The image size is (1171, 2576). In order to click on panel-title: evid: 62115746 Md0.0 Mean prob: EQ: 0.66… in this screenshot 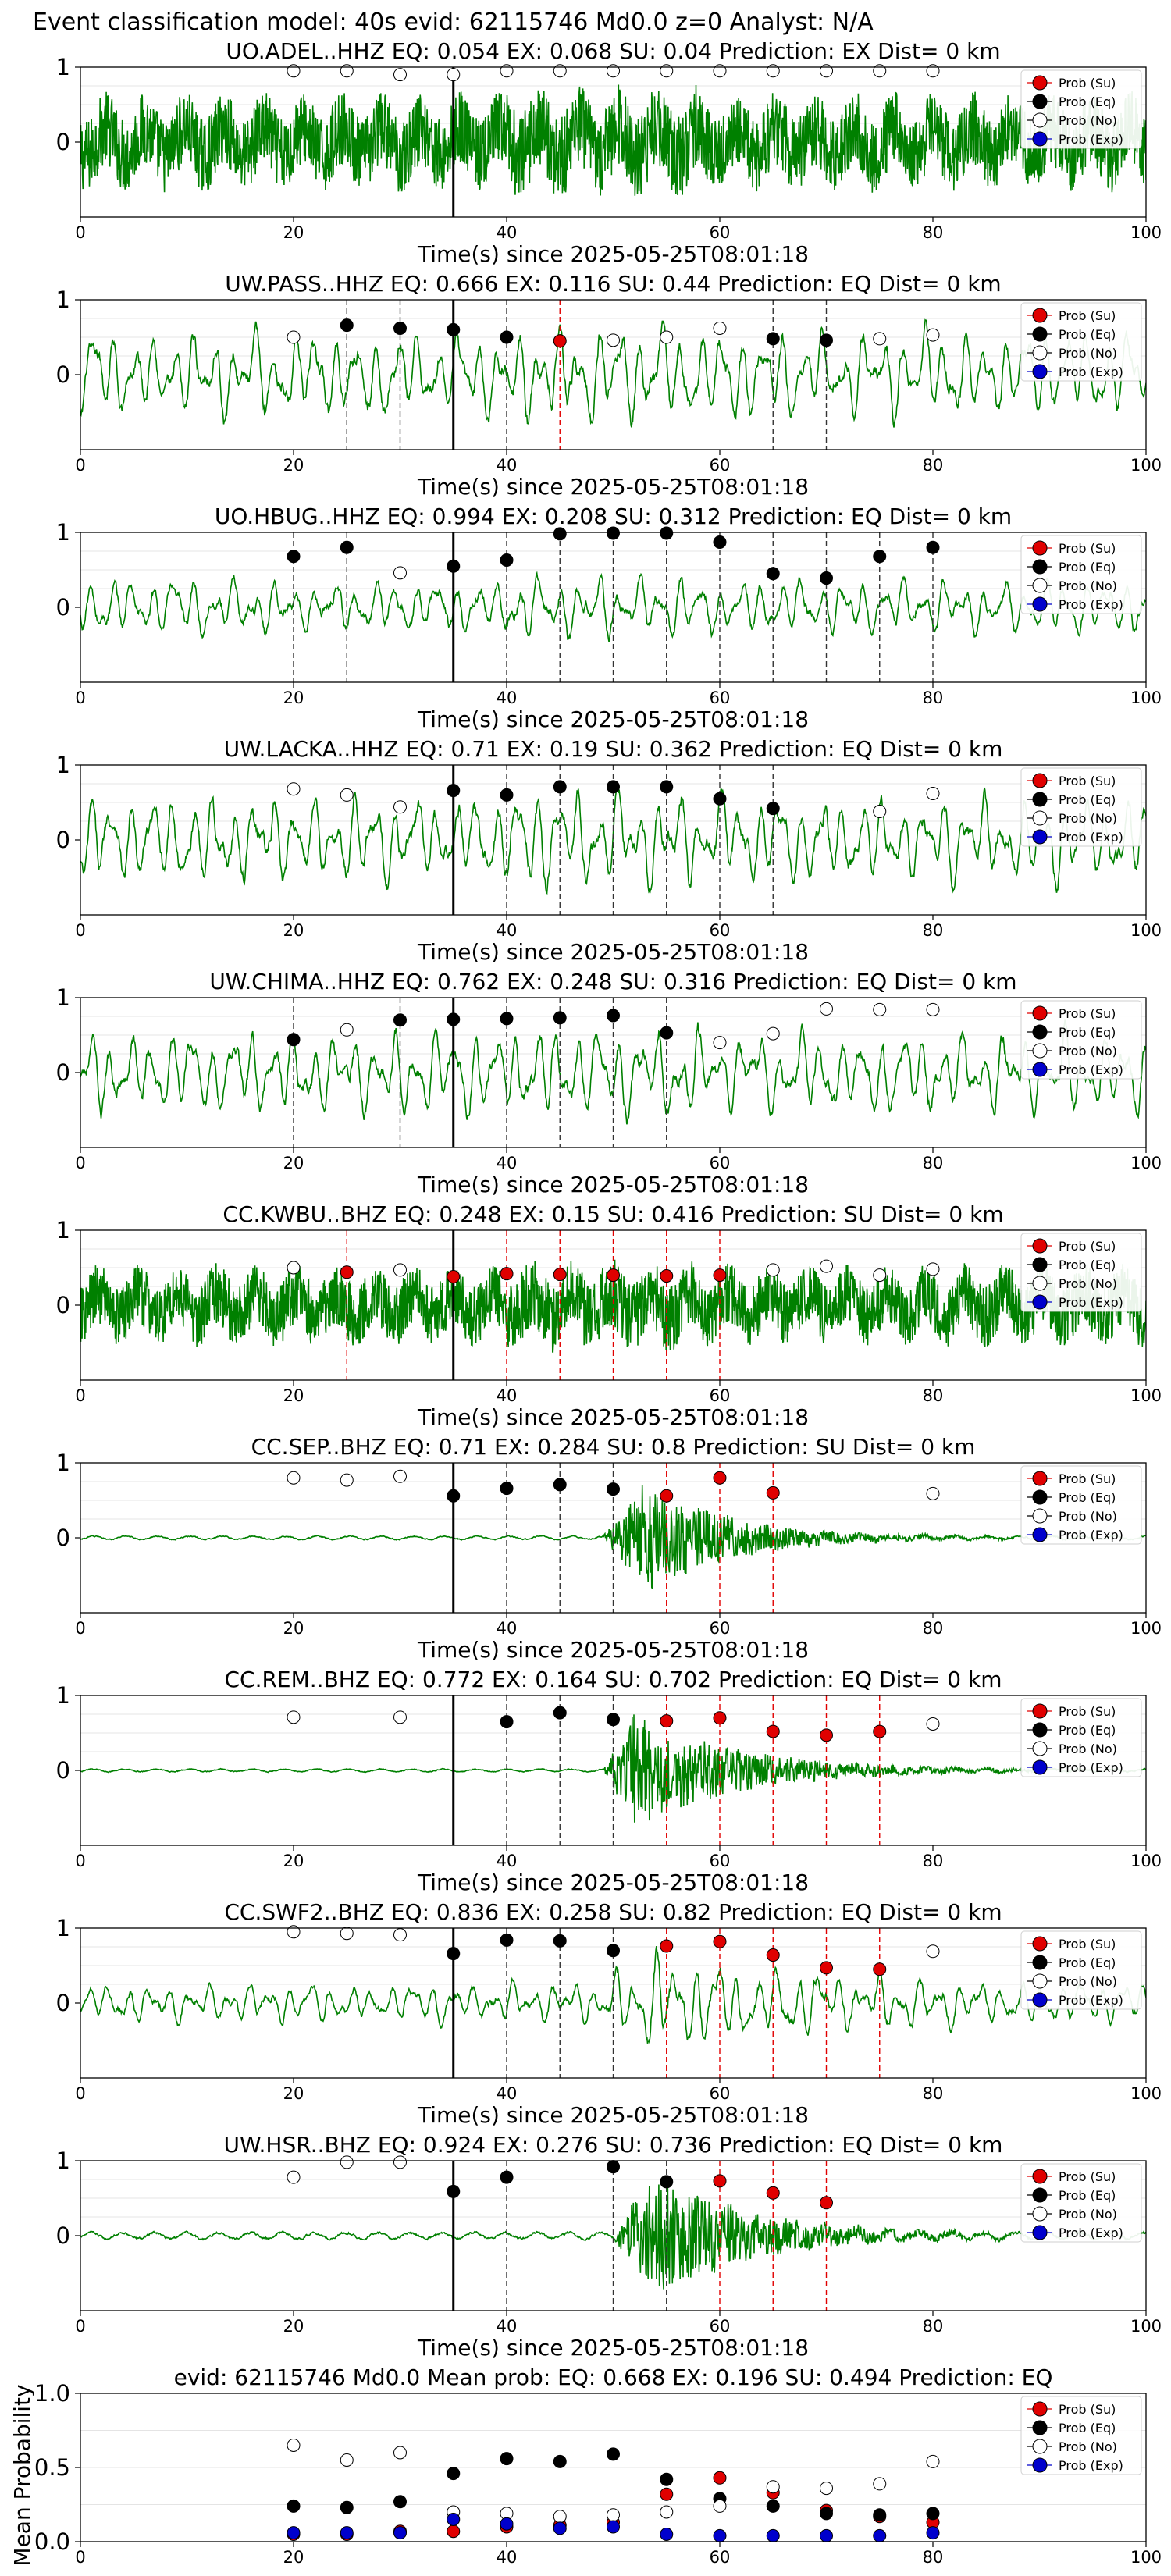, I will do `click(613, 2377)`.